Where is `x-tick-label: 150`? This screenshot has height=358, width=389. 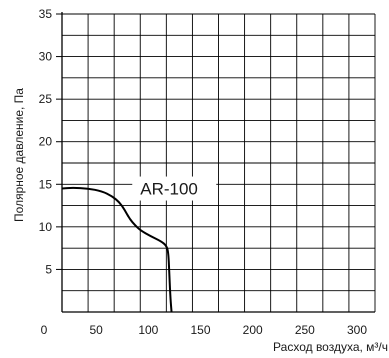
x-tick-label: 150 is located at coordinates (200, 330).